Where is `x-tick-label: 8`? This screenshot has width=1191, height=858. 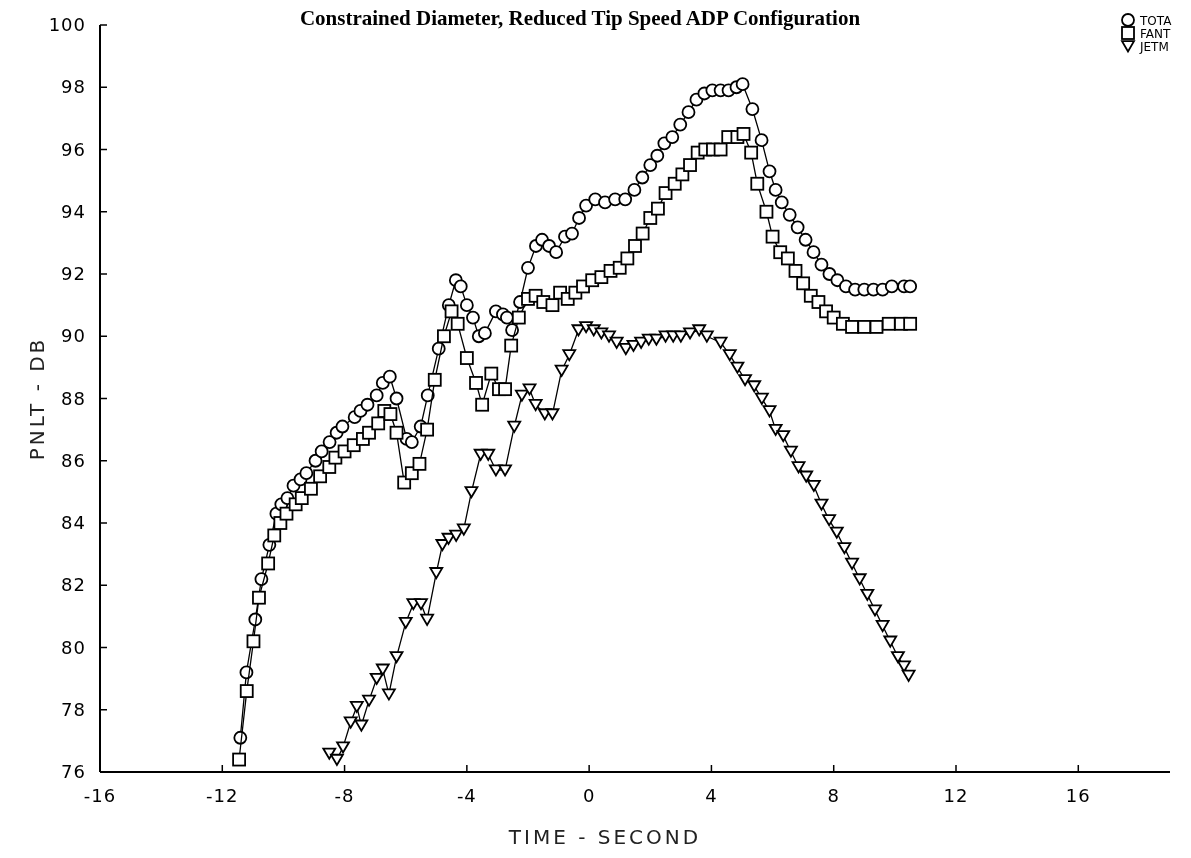
x-tick-label: 8 is located at coordinates (833, 795).